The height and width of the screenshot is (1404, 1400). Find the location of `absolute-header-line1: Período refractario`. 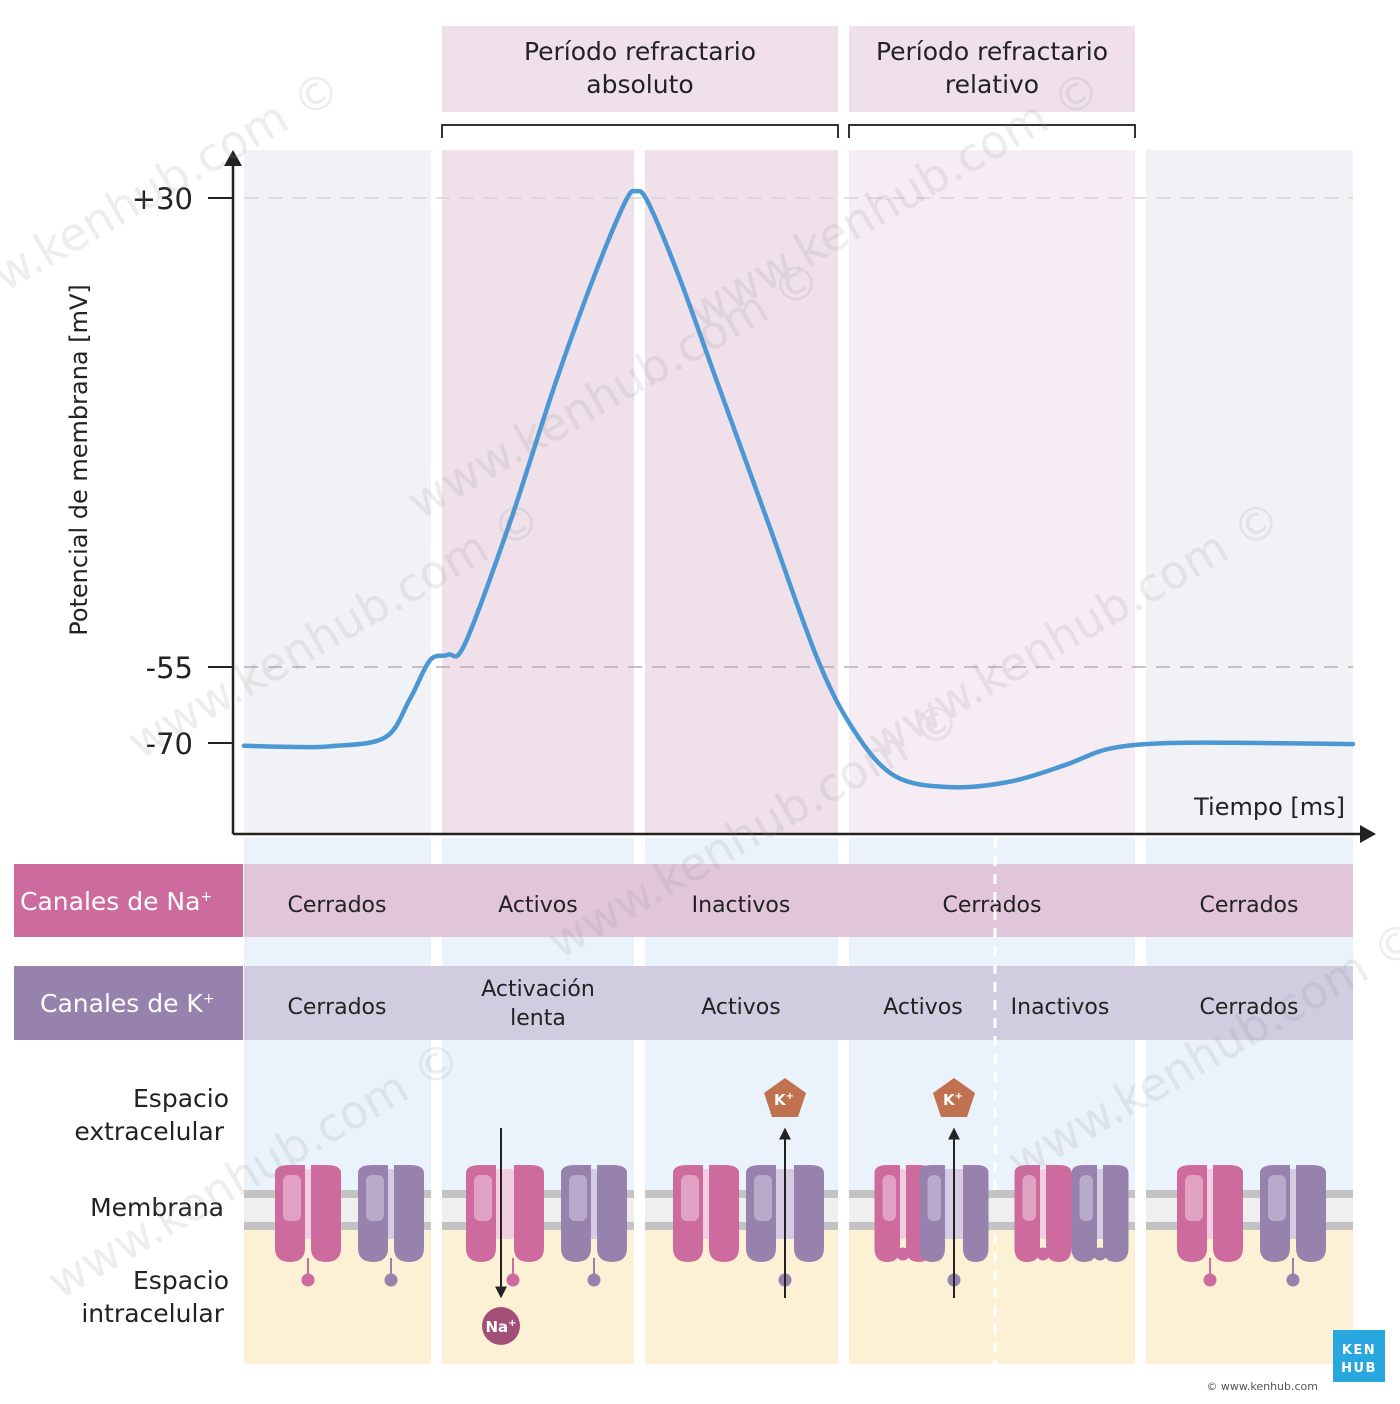

absolute-header-line1: Período refractario is located at coordinates (640, 51).